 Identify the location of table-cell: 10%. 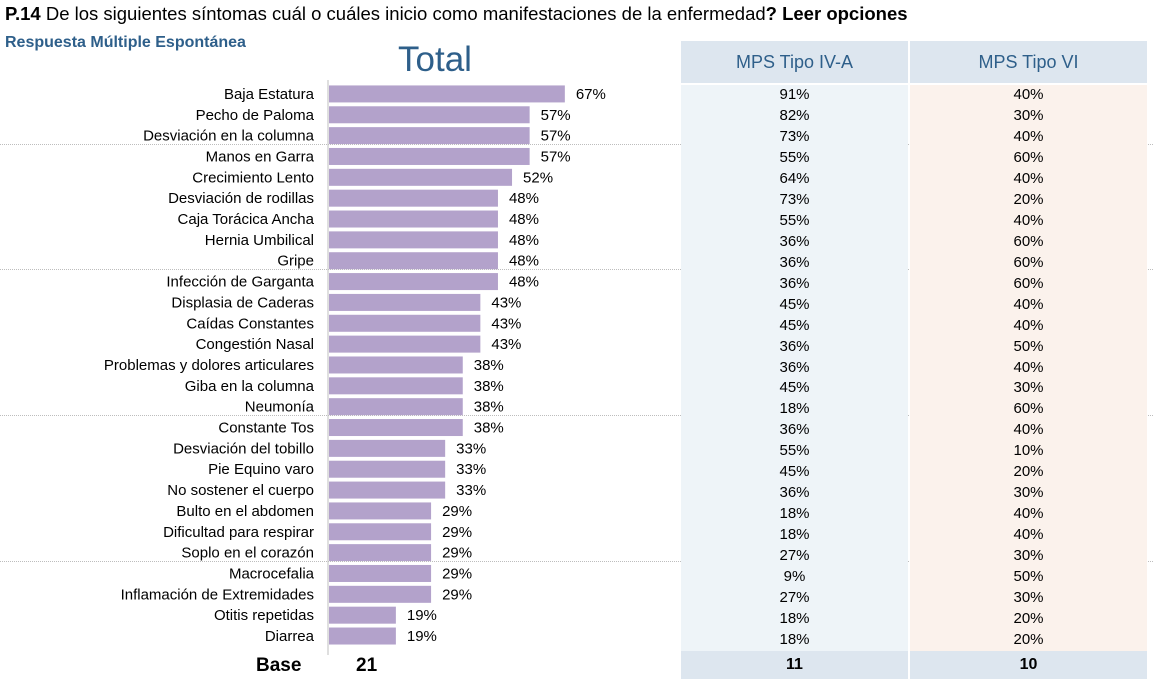
(1028, 451).